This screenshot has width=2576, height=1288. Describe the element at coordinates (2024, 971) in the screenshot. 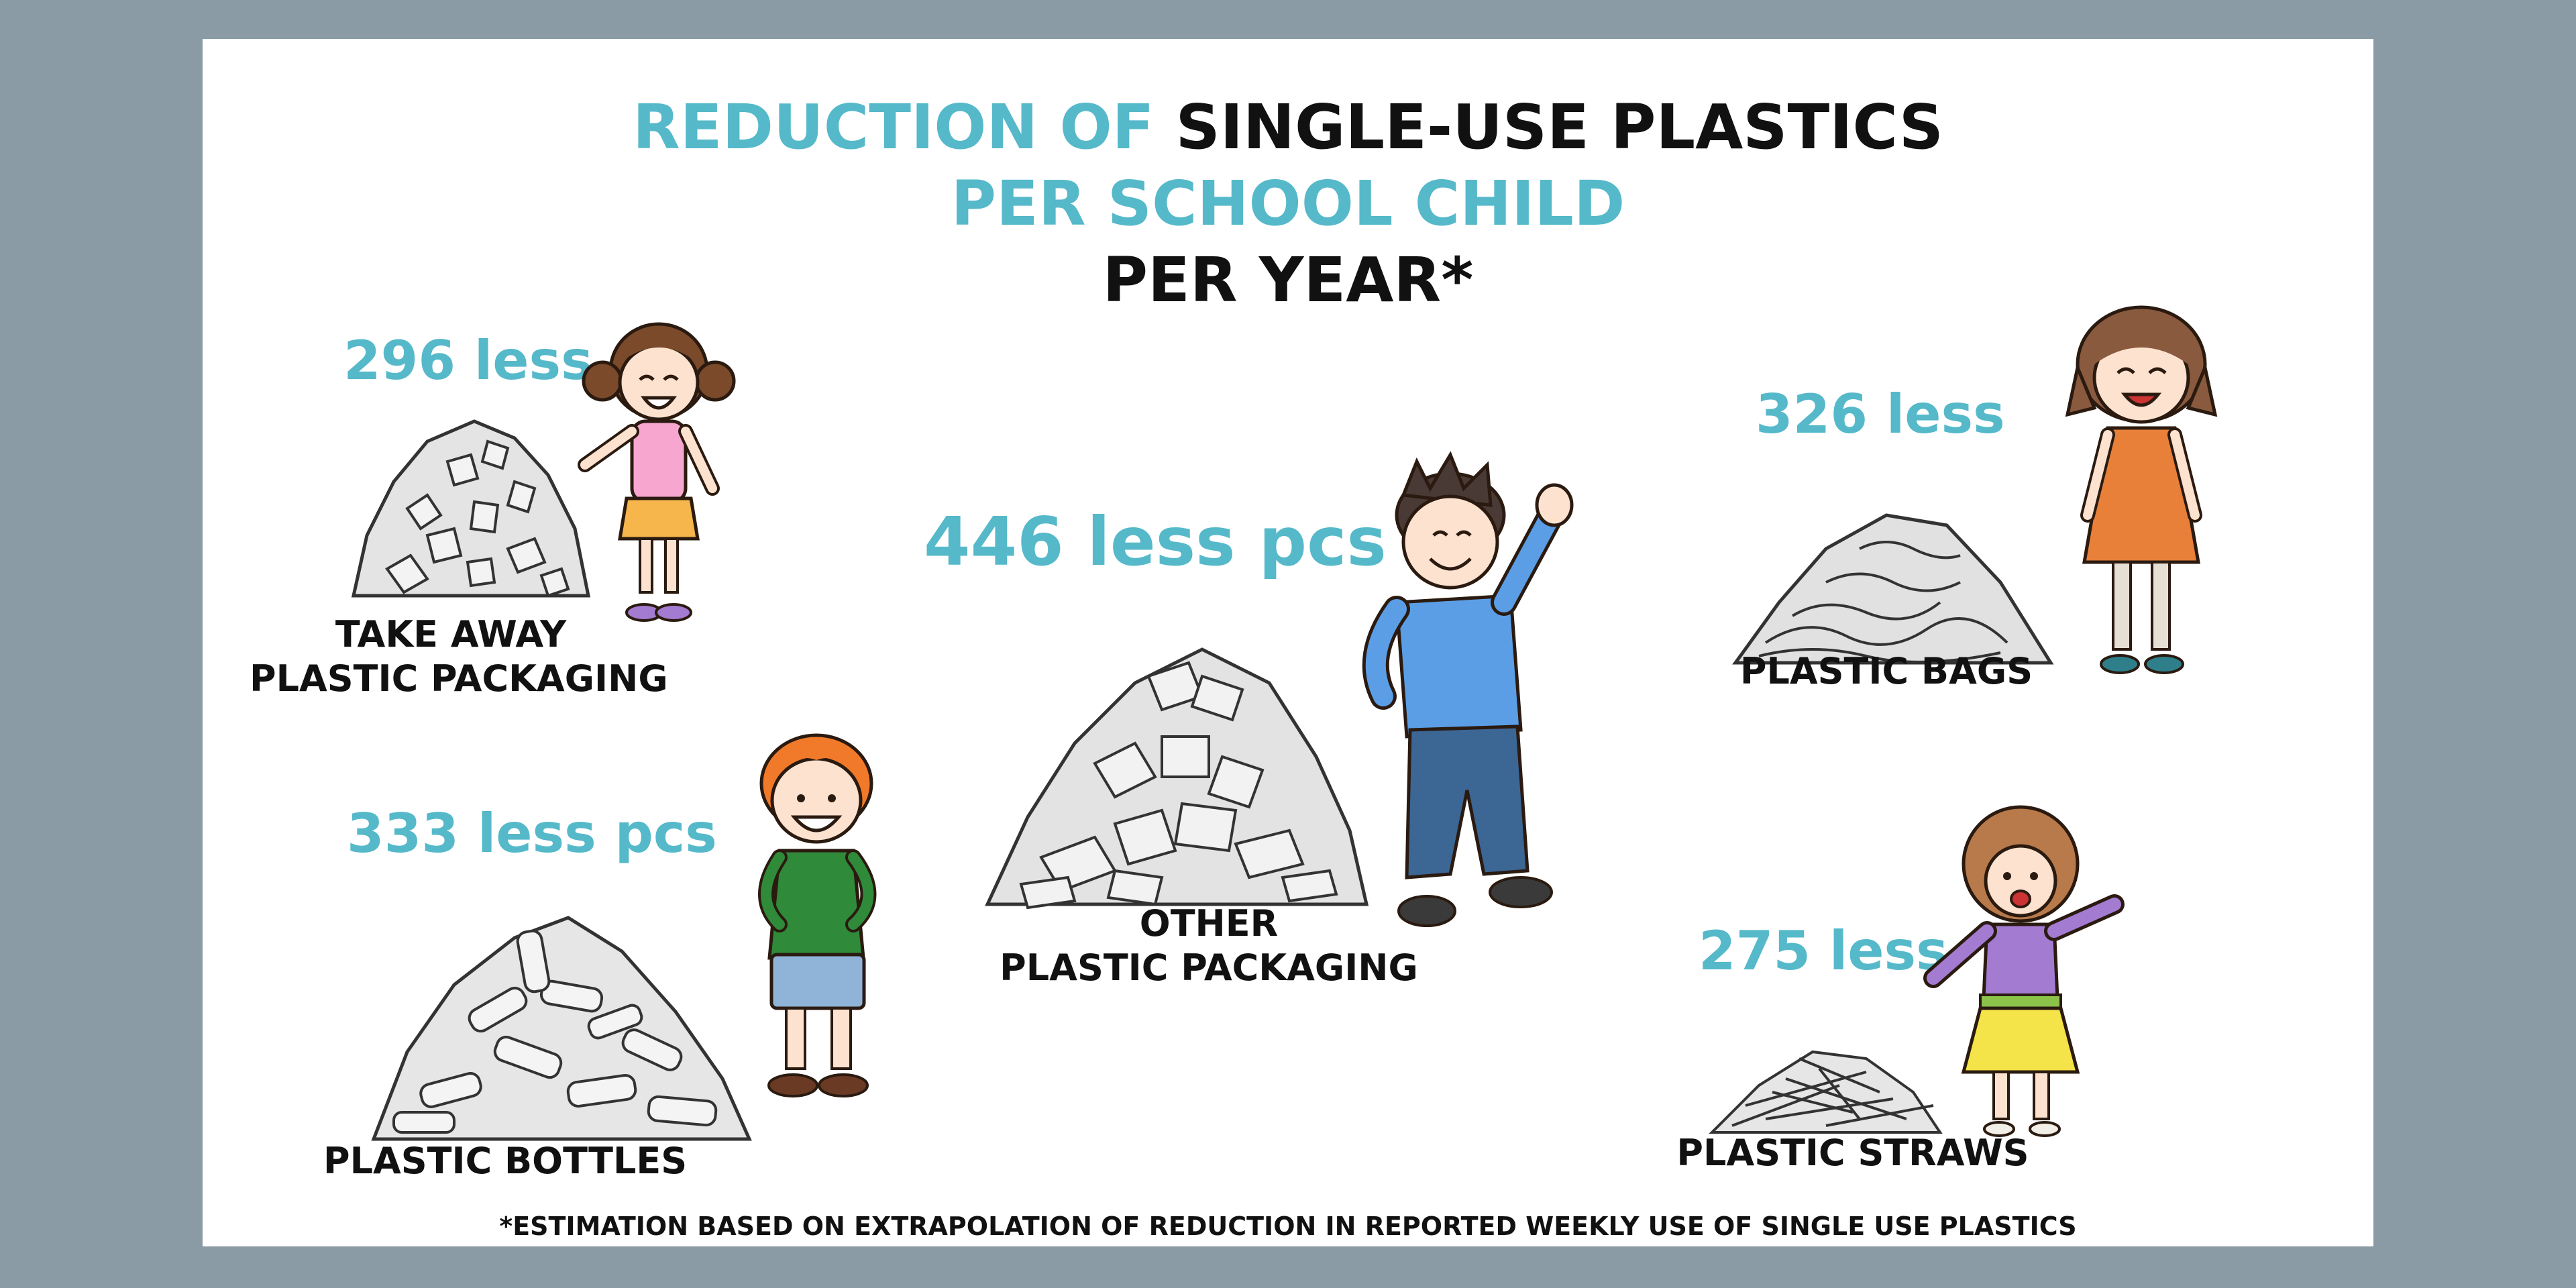

I see `girl-curly-hair-illustration` at that location.